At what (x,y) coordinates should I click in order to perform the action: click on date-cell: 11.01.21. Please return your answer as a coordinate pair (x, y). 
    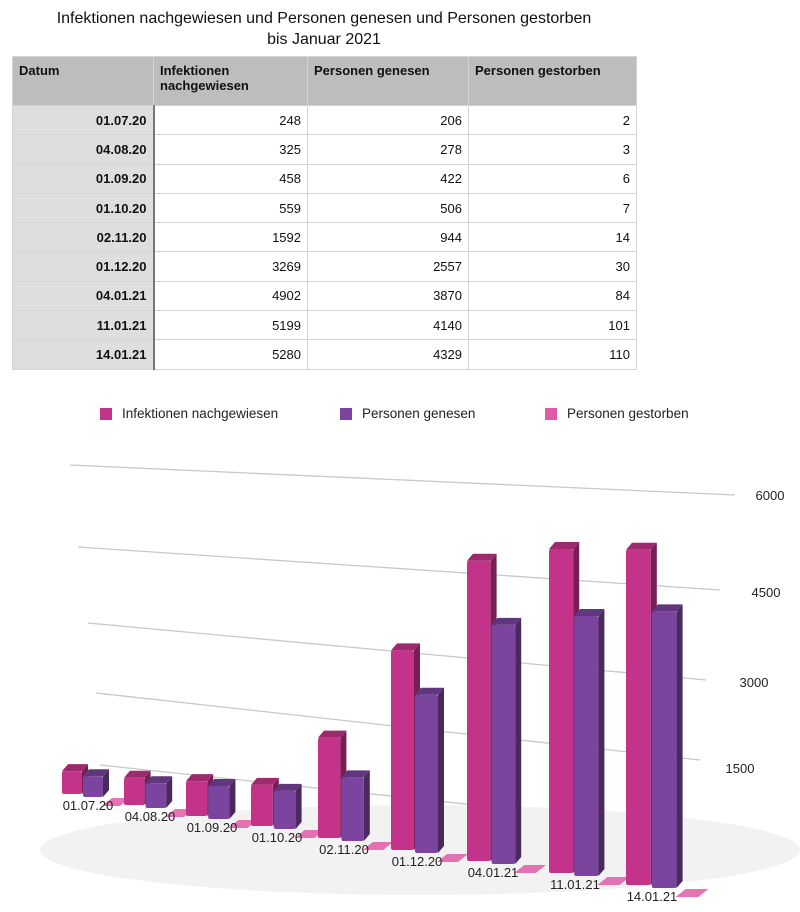
    Looking at the image, I should click on (83, 325).